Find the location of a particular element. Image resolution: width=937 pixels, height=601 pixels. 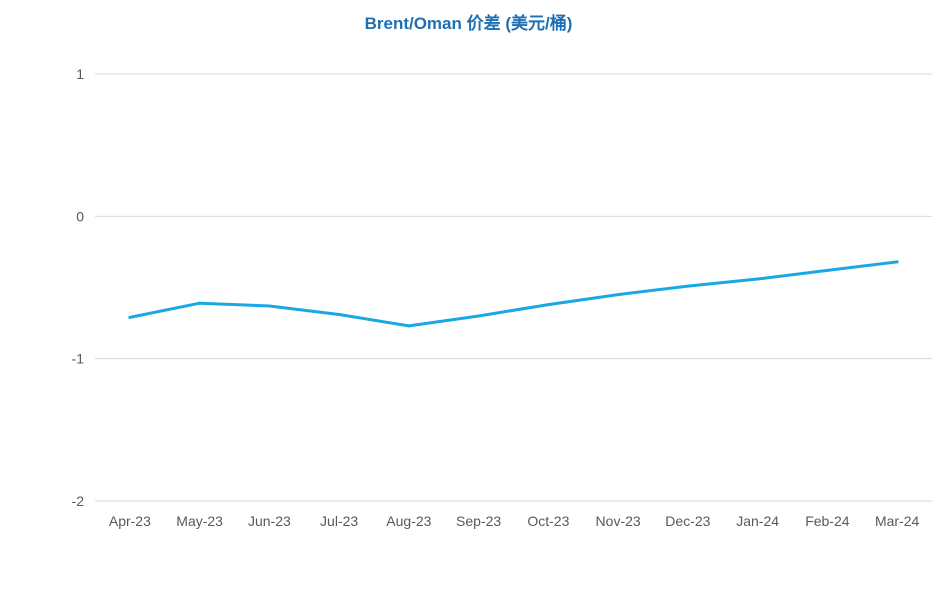

x-tick-label: Feb-24 is located at coordinates (827, 521).